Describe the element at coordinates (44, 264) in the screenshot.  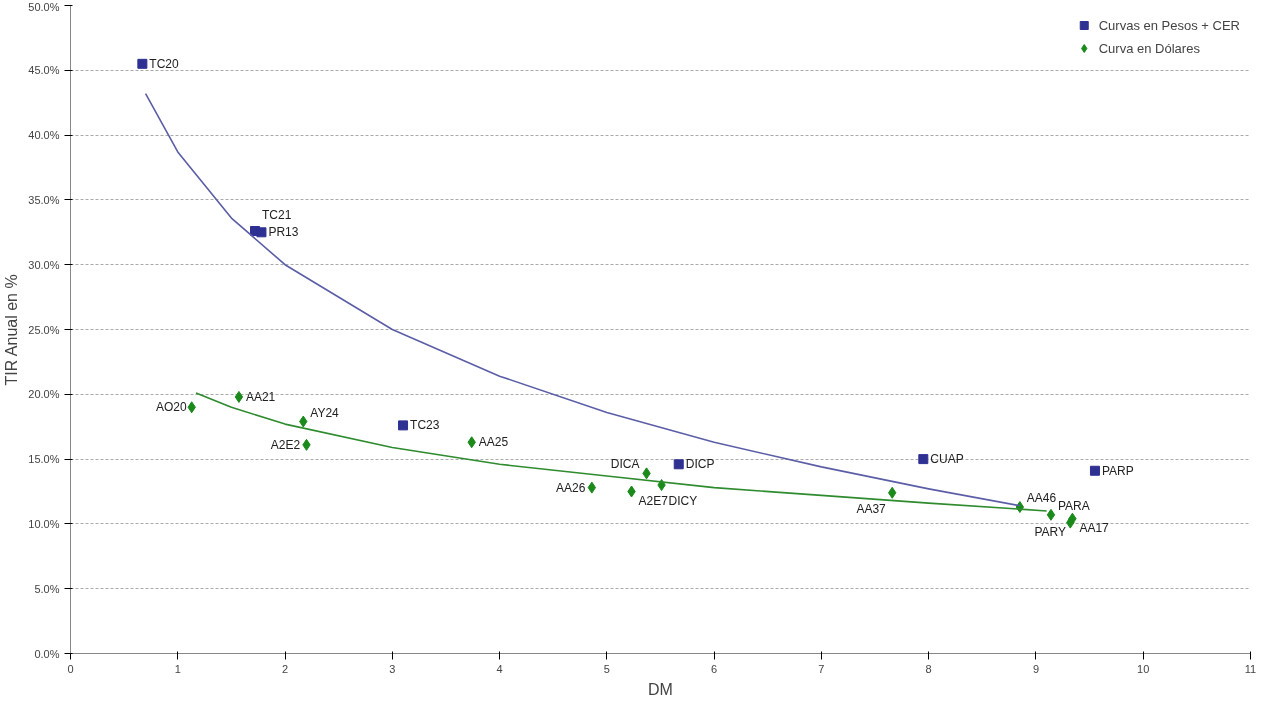
I see `y-tick-label: 30.0%` at that location.